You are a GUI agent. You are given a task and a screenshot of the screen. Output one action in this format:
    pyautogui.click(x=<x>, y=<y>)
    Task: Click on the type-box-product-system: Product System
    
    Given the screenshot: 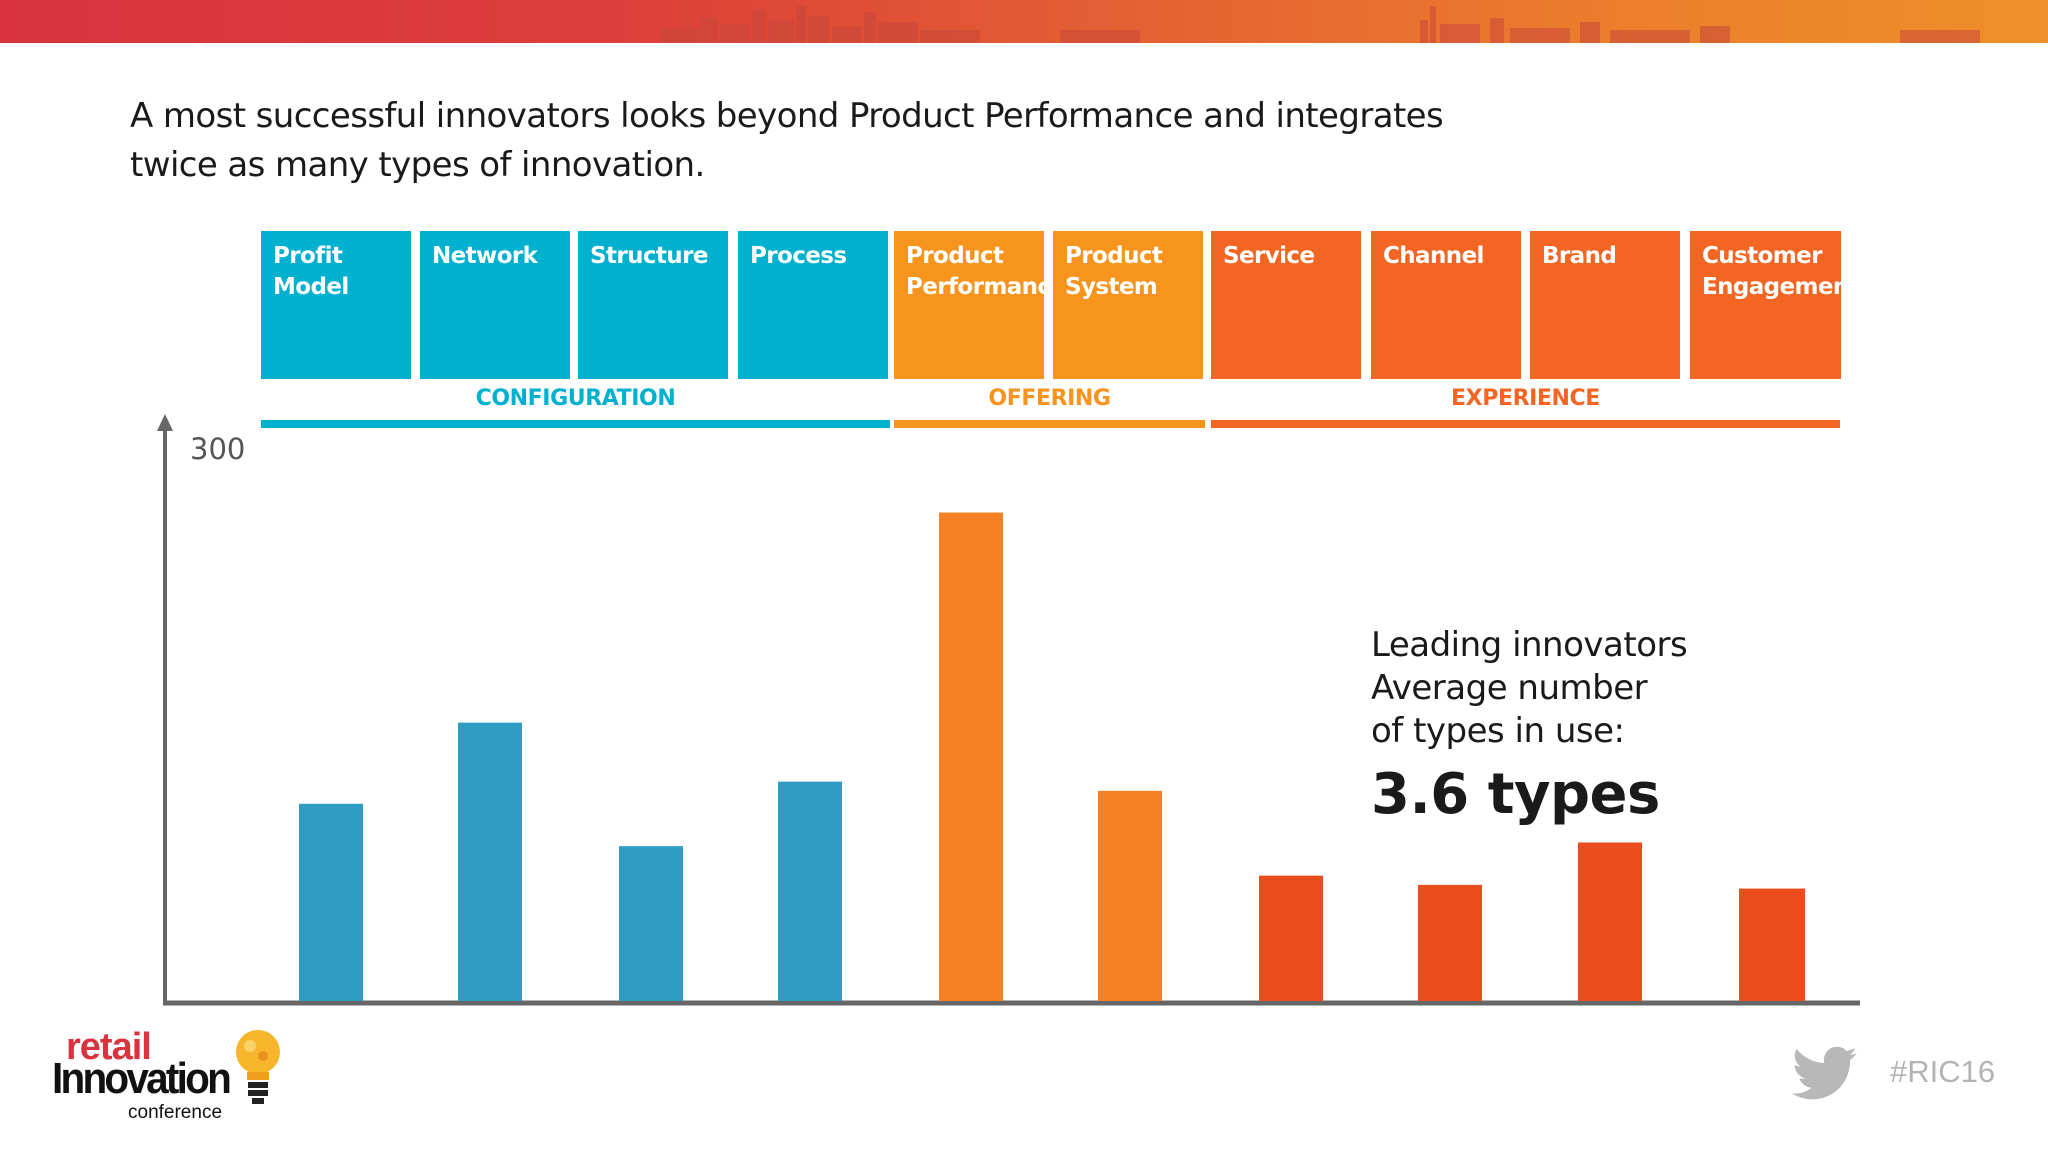 What is the action you would take?
    pyautogui.click(x=1128, y=305)
    